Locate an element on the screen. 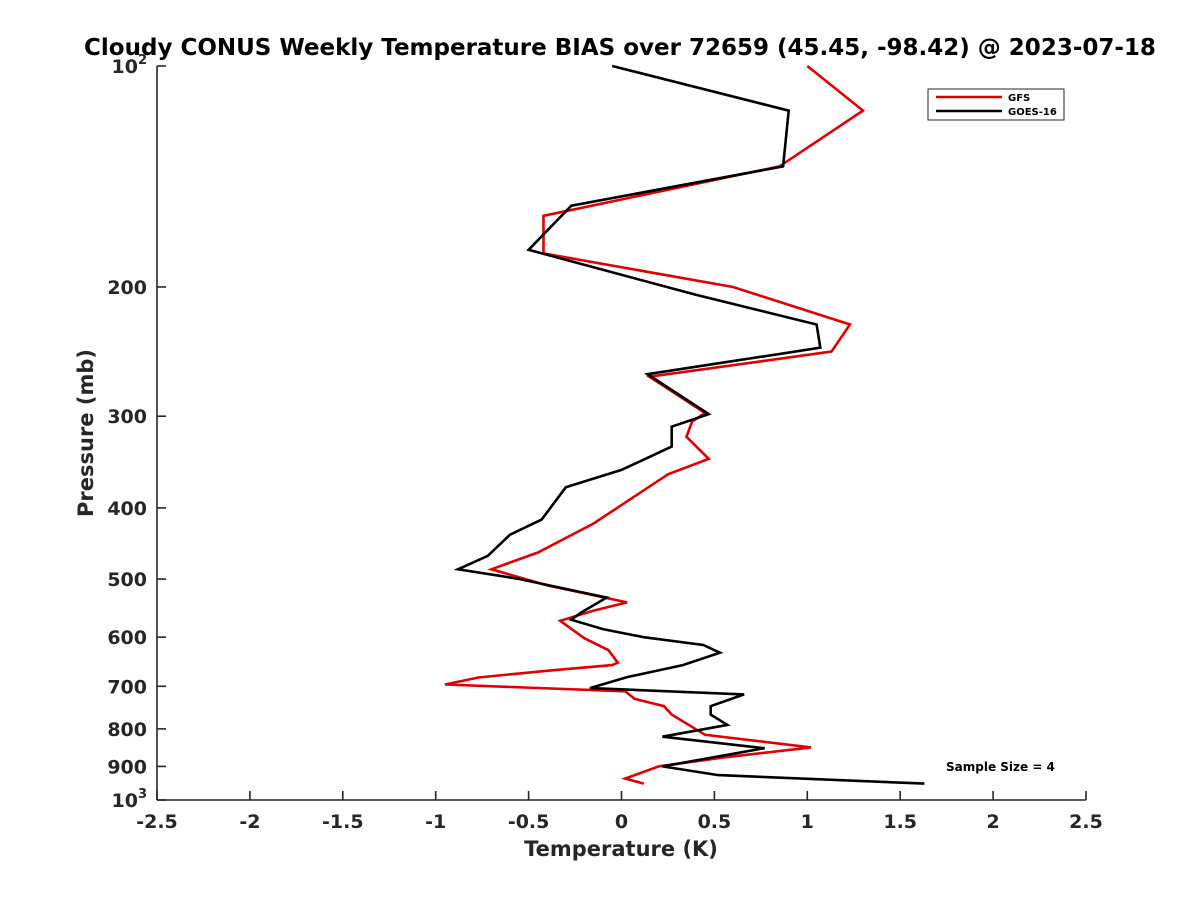 The image size is (1200, 900). legend-label-goes16: GOES-16 is located at coordinates (1032, 112).